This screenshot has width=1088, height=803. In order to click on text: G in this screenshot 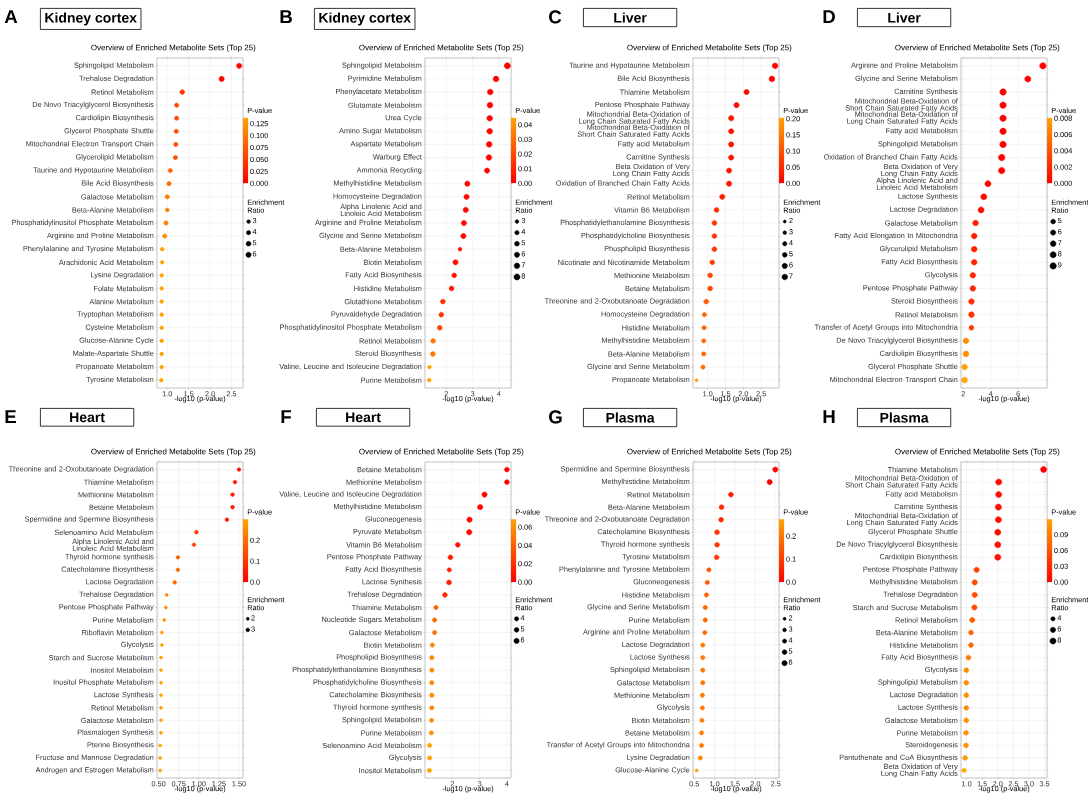, I will do `click(555, 417)`.